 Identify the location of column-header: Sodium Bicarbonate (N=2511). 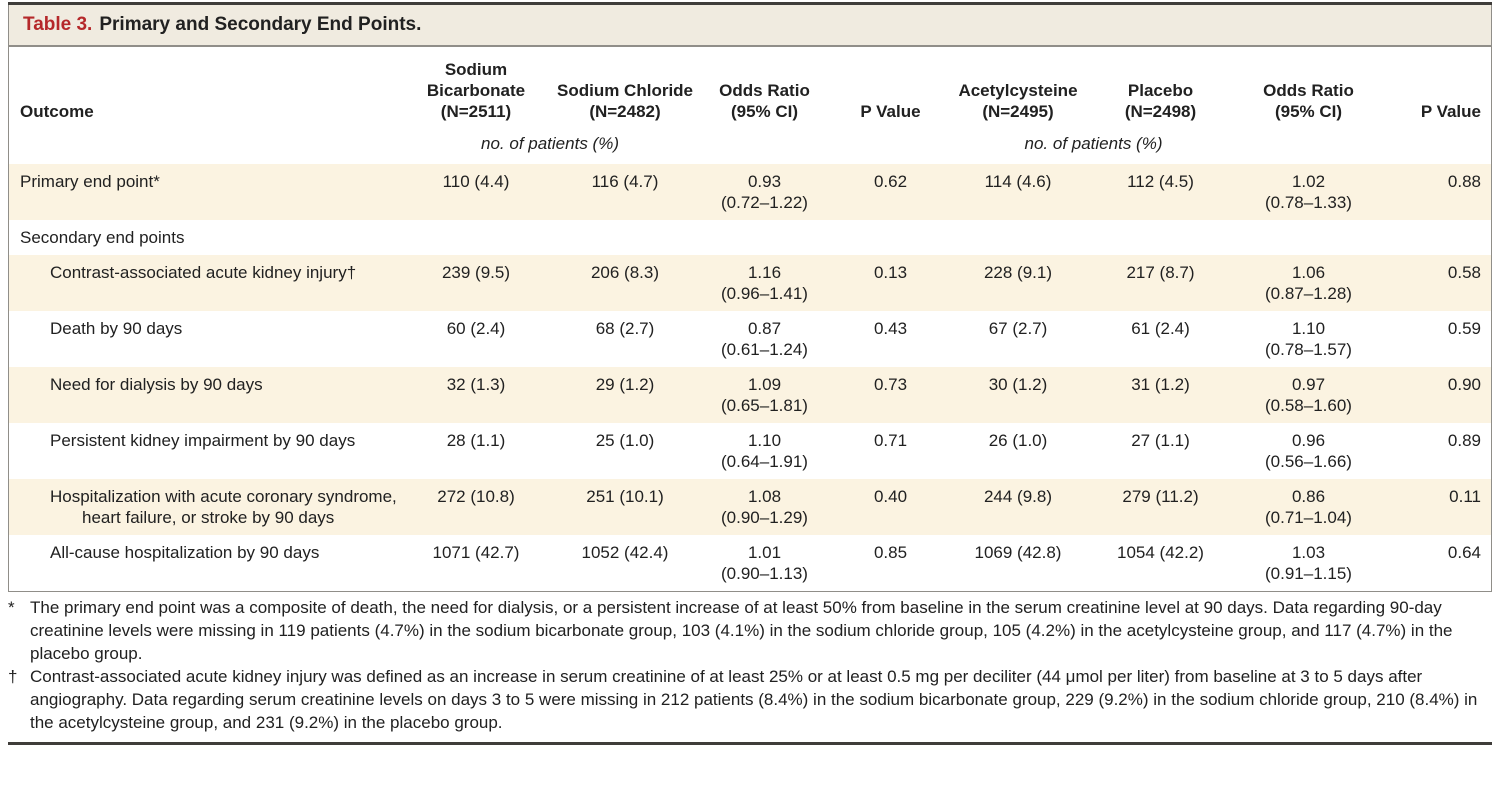
(476, 90).